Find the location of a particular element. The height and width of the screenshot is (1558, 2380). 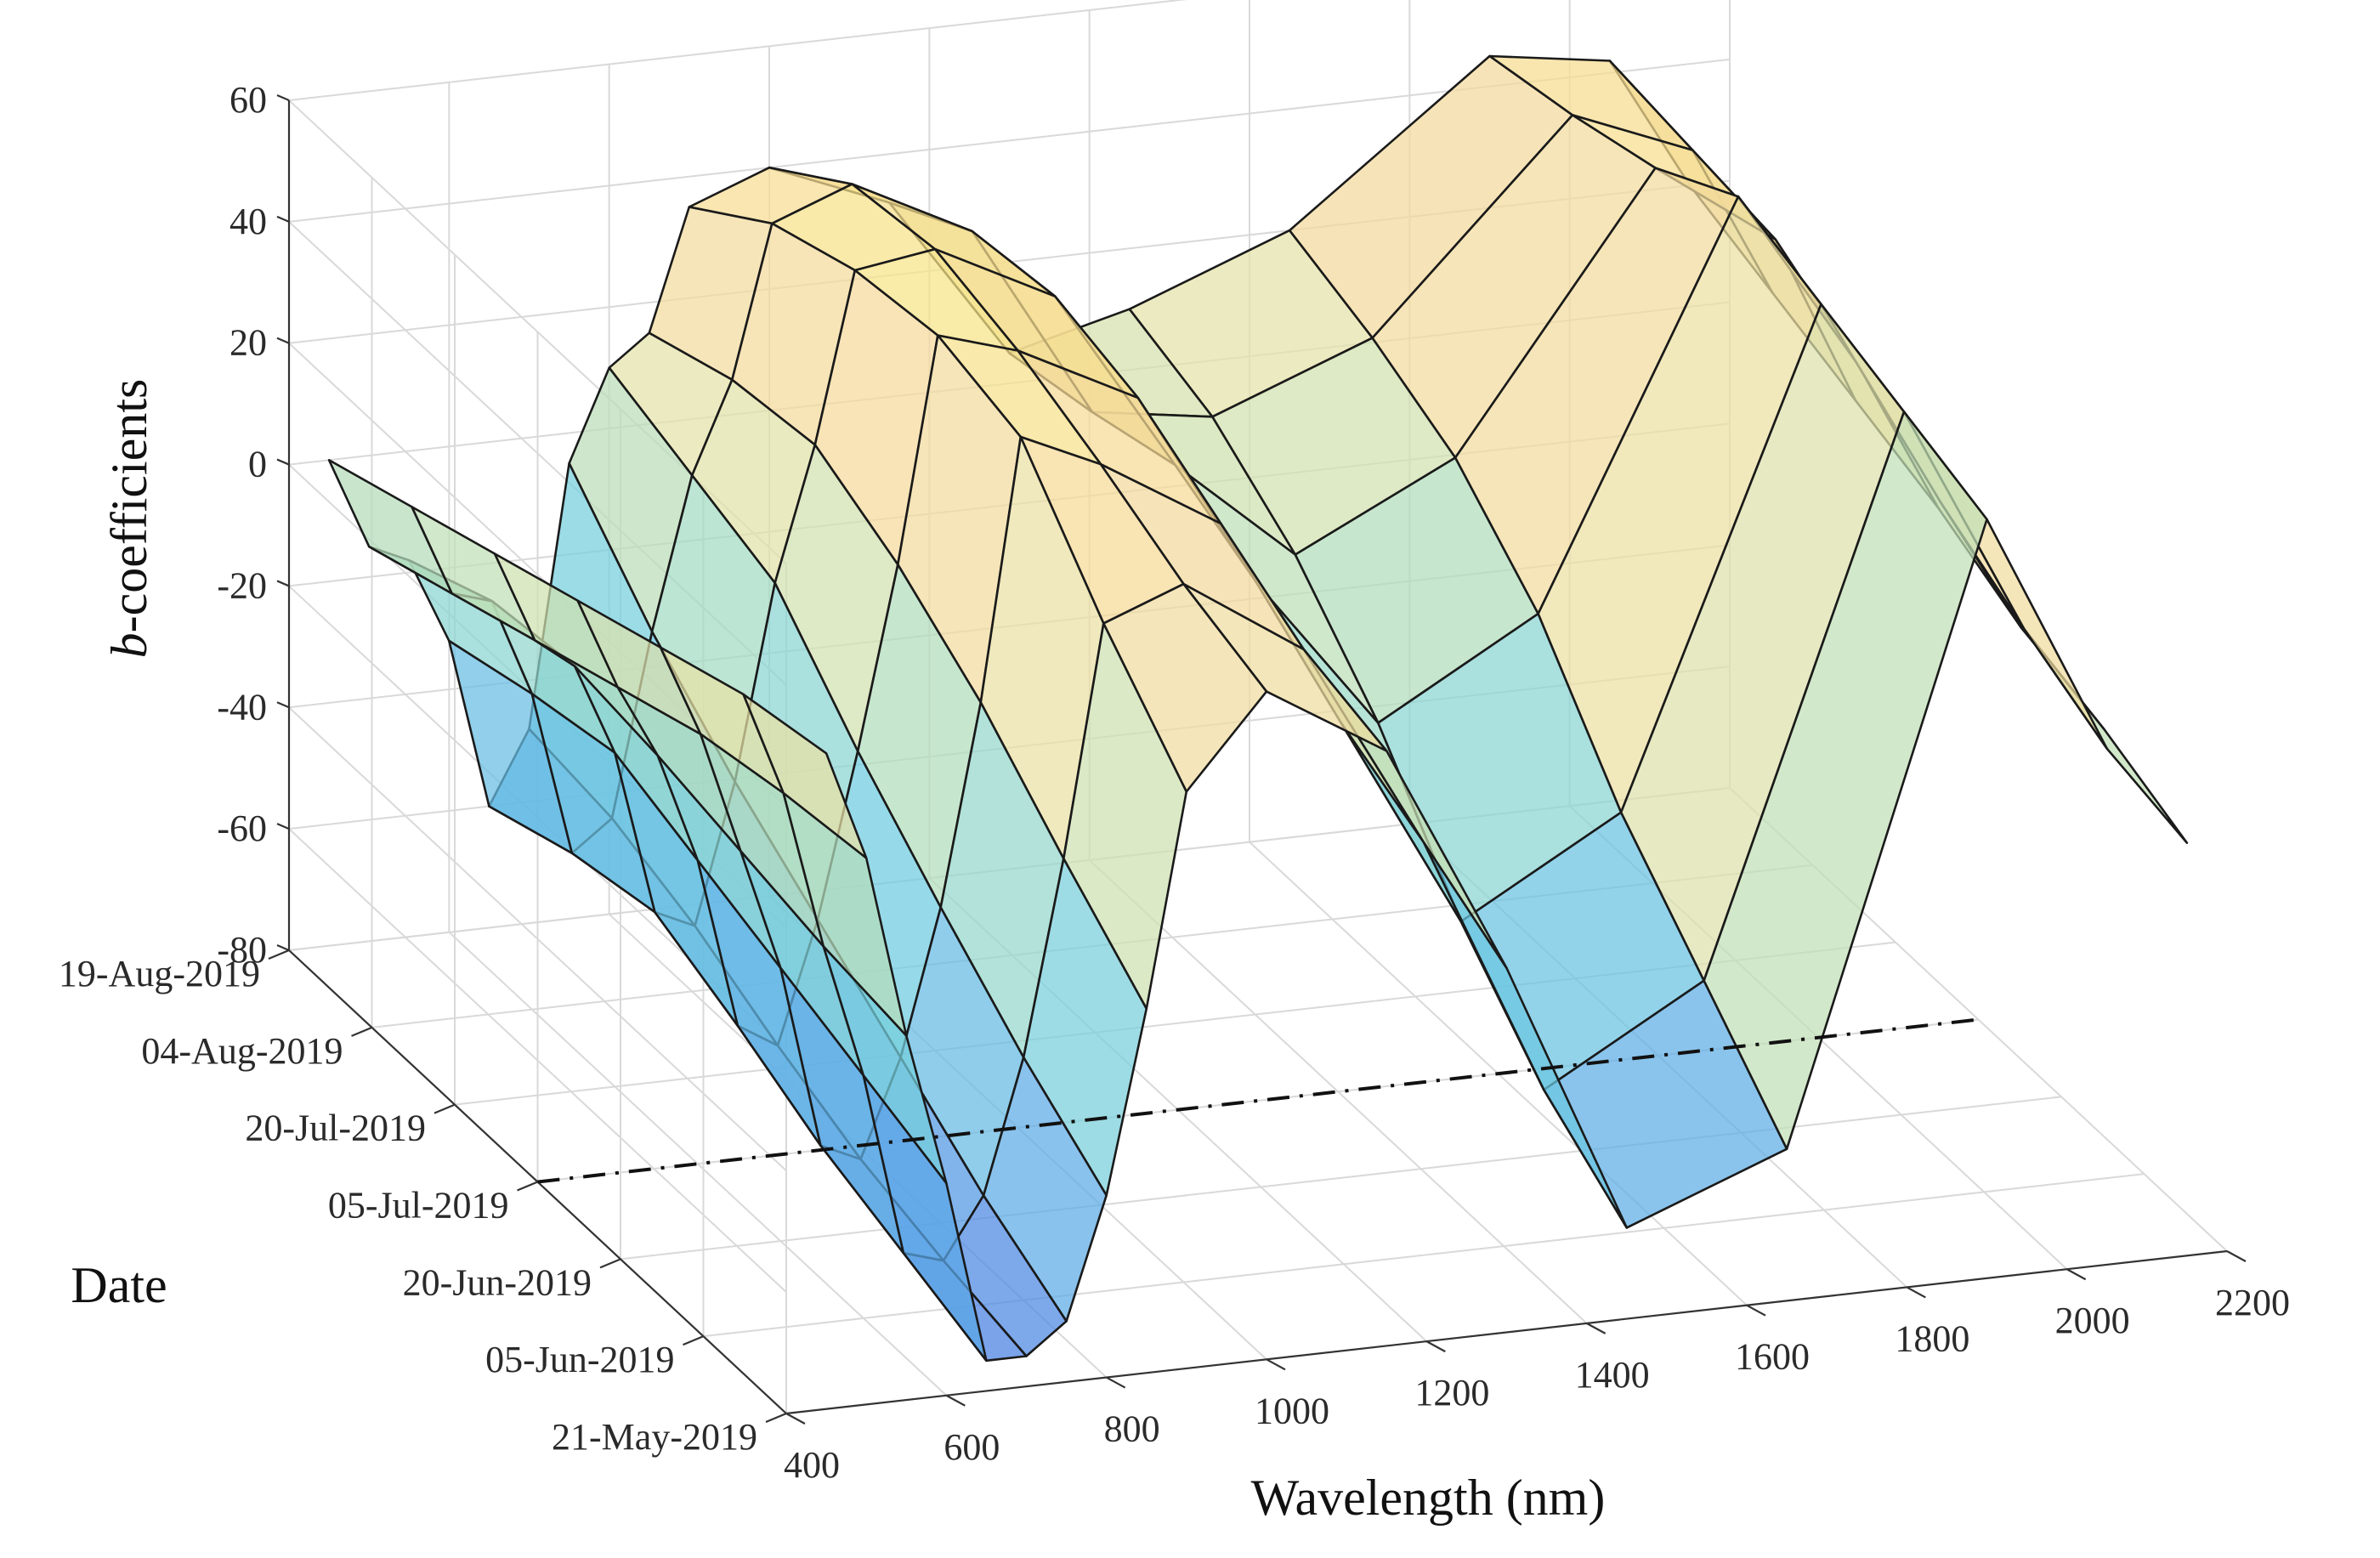

y-tick-label: 05-Jul-2019 is located at coordinates (418, 1206).